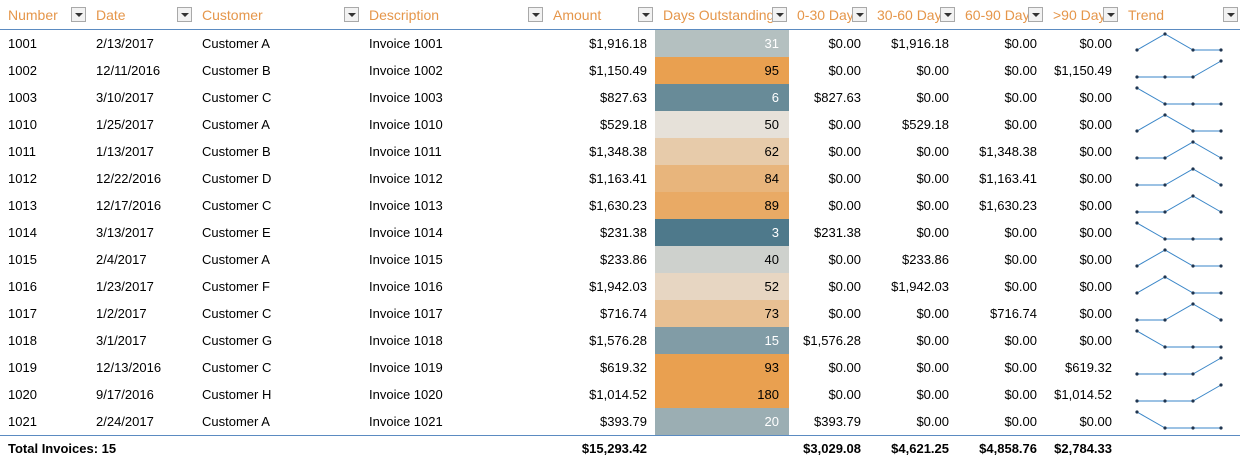 This screenshot has width=1249, height=461. Describe the element at coordinates (33, 15) in the screenshot. I see `header-label: Number` at that location.